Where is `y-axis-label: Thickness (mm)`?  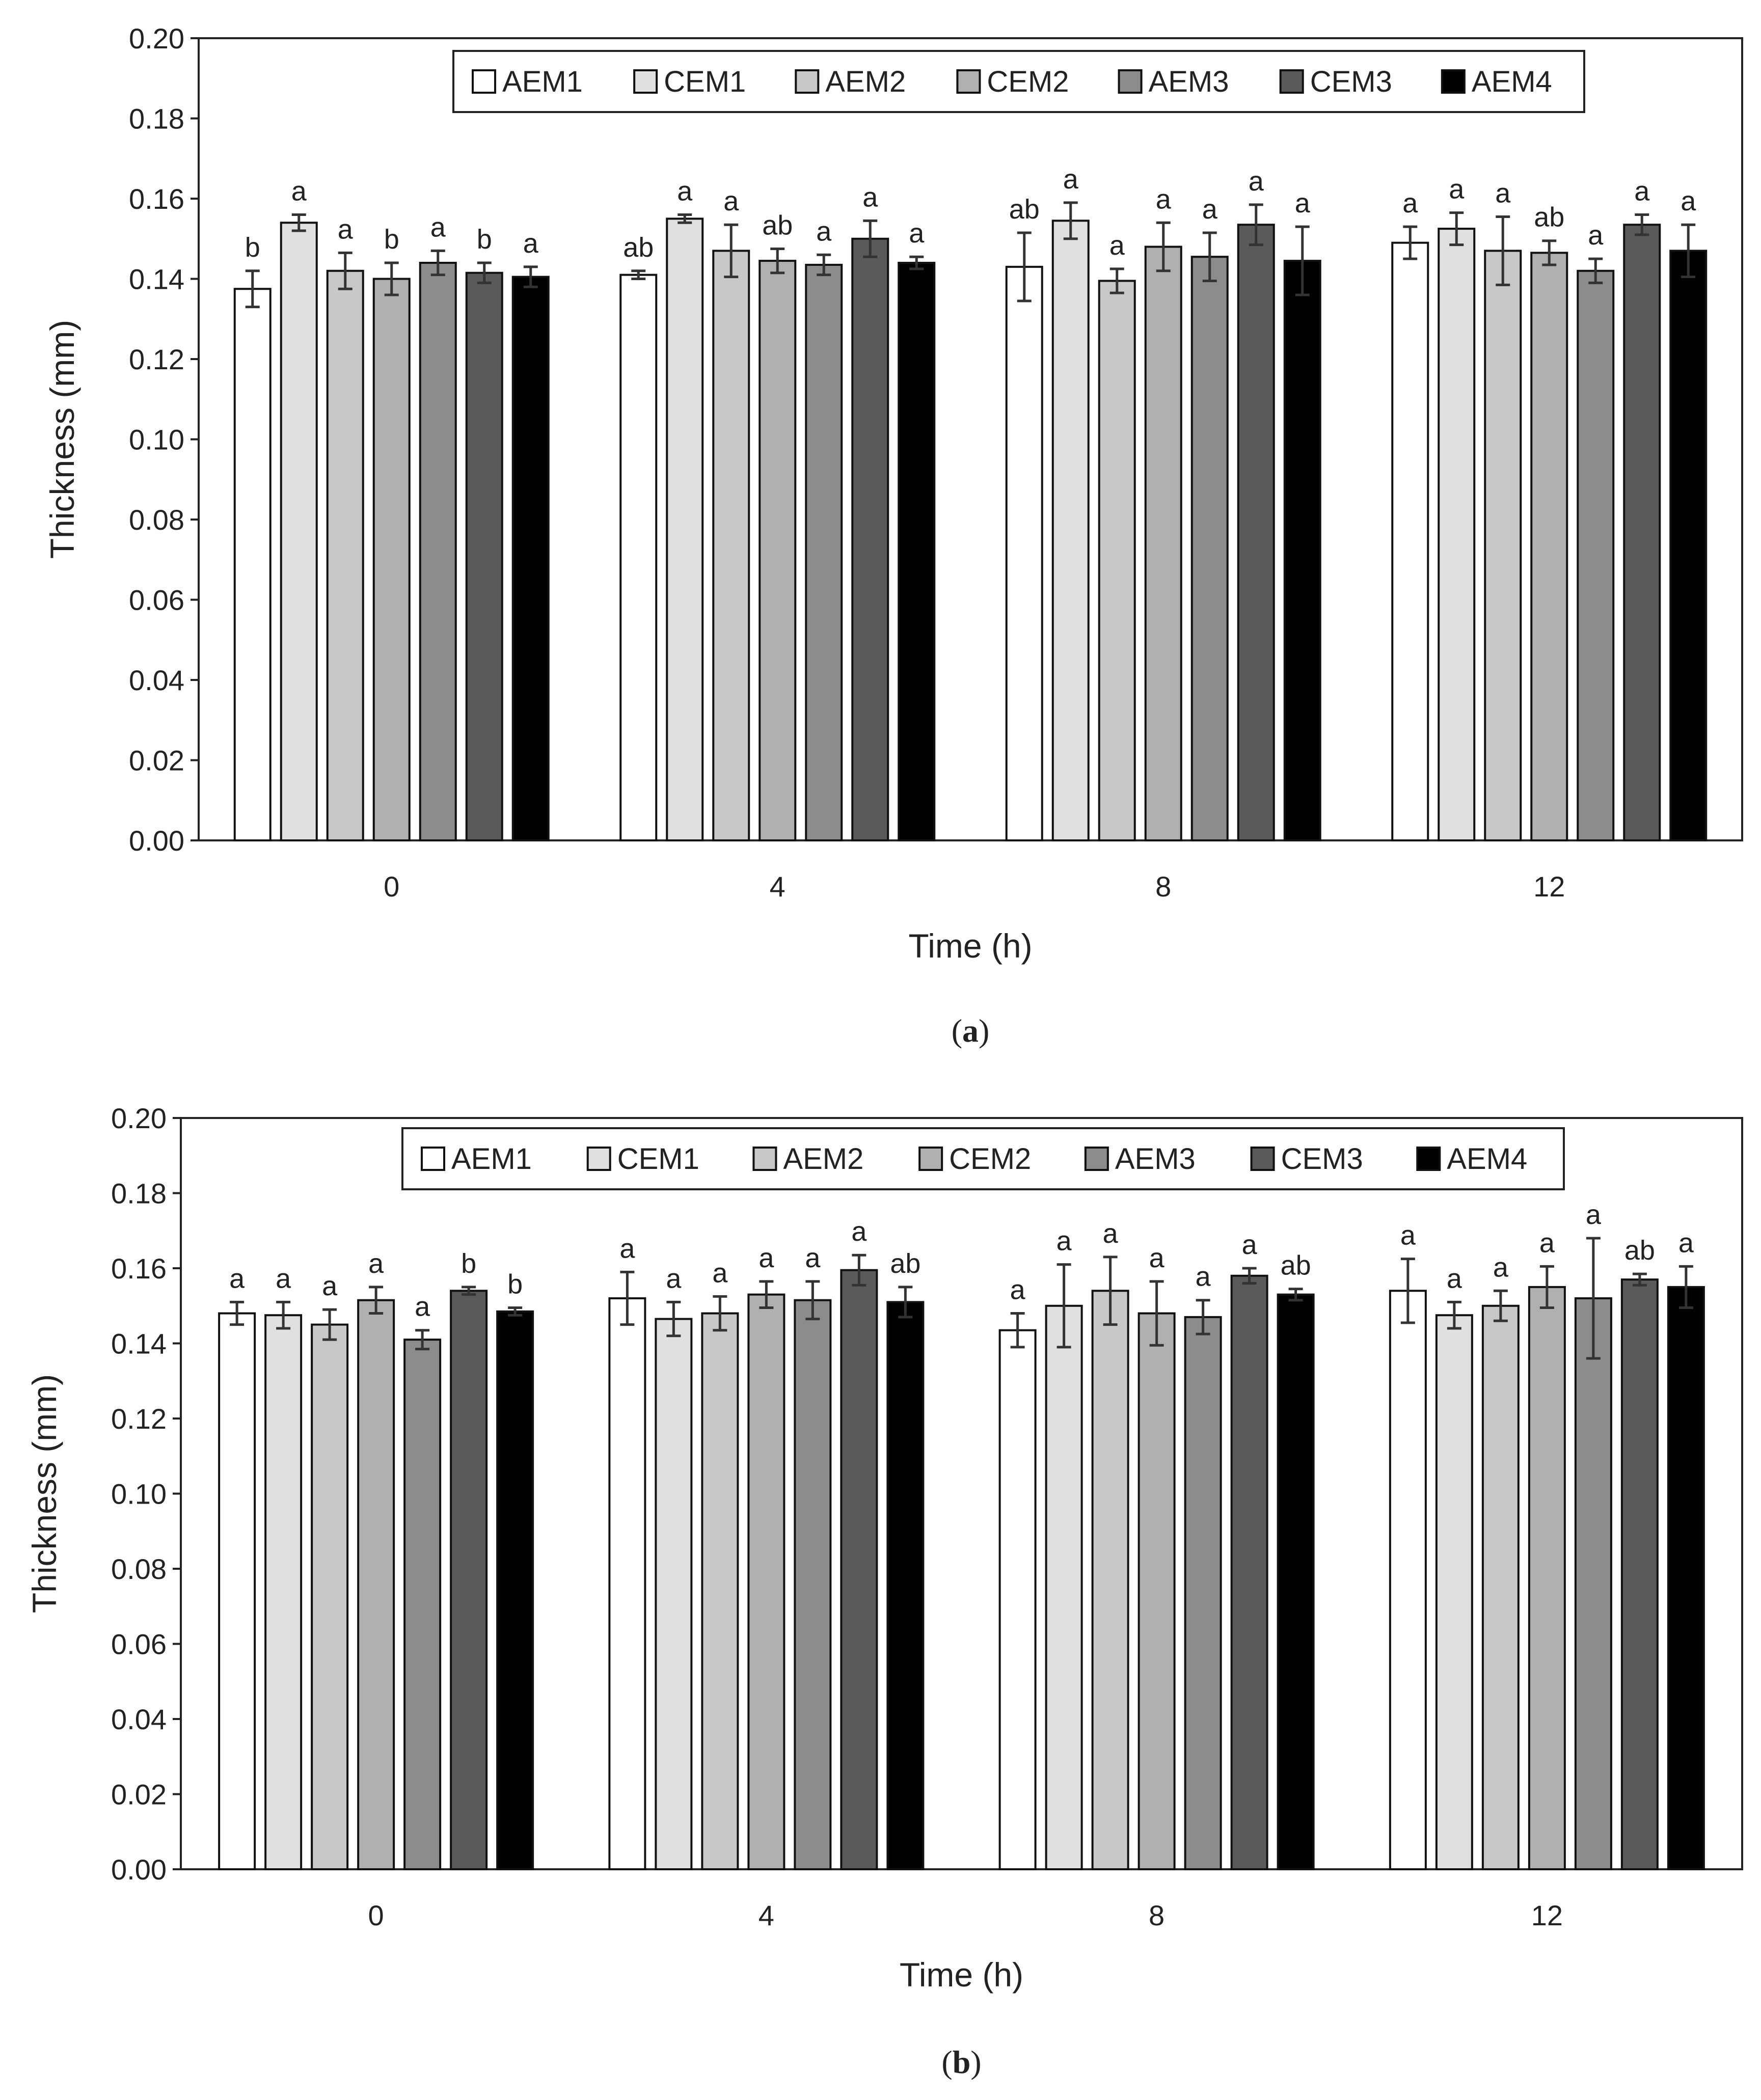
y-axis-label: Thickness (mm) is located at coordinates (62, 439).